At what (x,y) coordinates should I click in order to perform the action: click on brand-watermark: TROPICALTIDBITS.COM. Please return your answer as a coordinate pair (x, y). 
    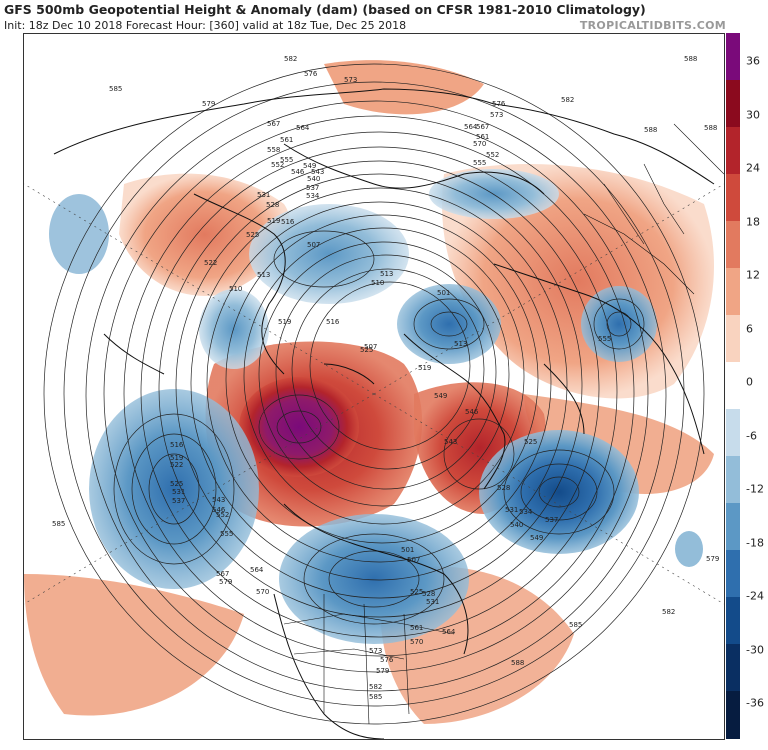
    Looking at the image, I should click on (652, 25).